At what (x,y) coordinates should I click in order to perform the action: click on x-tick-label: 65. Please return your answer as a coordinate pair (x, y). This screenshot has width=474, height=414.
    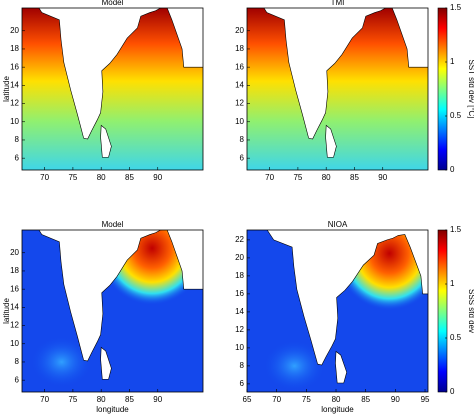
    Looking at the image, I should click on (247, 399).